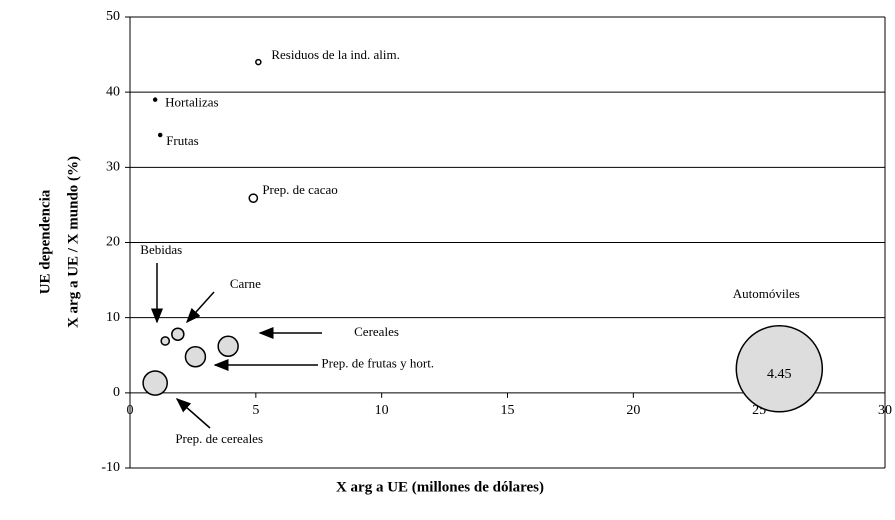 Image resolution: width=895 pixels, height=520 pixels. Describe the element at coordinates (299, 189) in the screenshot. I see `point-label: Prep. de cacao` at that location.